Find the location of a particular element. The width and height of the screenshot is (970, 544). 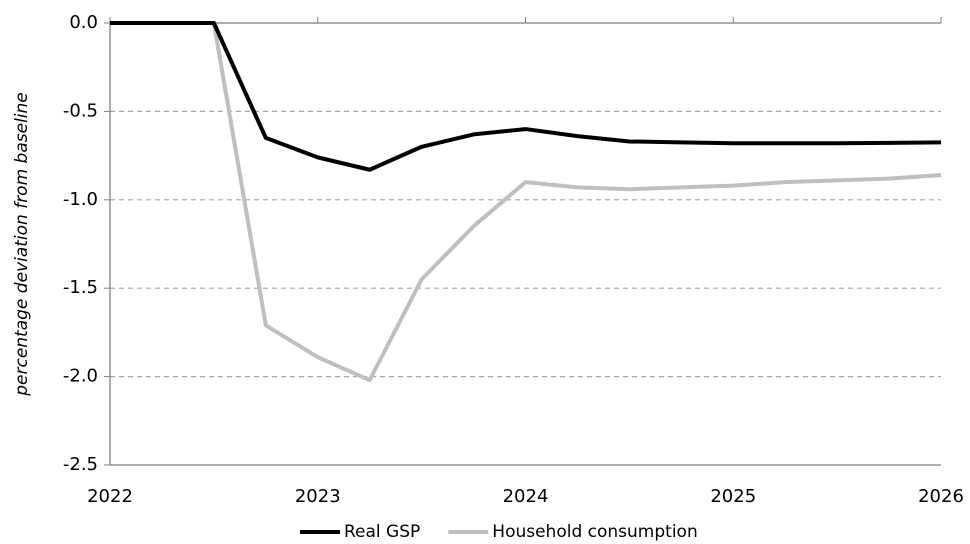

x-tick-label: 2025 is located at coordinates (733, 496).